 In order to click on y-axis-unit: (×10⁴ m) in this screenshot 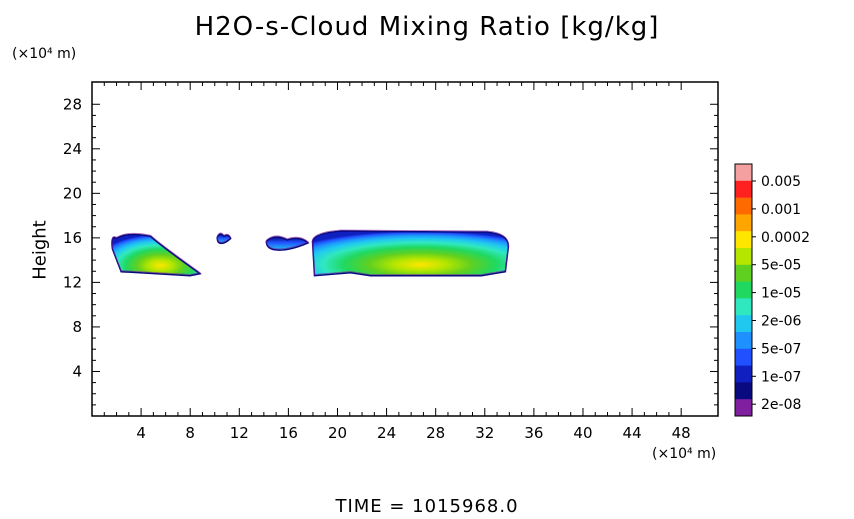, I will do `click(44, 54)`.